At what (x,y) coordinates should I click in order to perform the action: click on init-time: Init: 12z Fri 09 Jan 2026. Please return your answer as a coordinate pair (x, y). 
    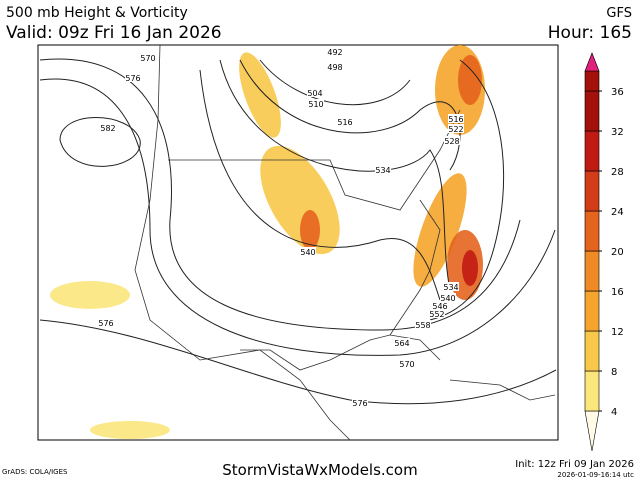
    Looking at the image, I should click on (574, 464).